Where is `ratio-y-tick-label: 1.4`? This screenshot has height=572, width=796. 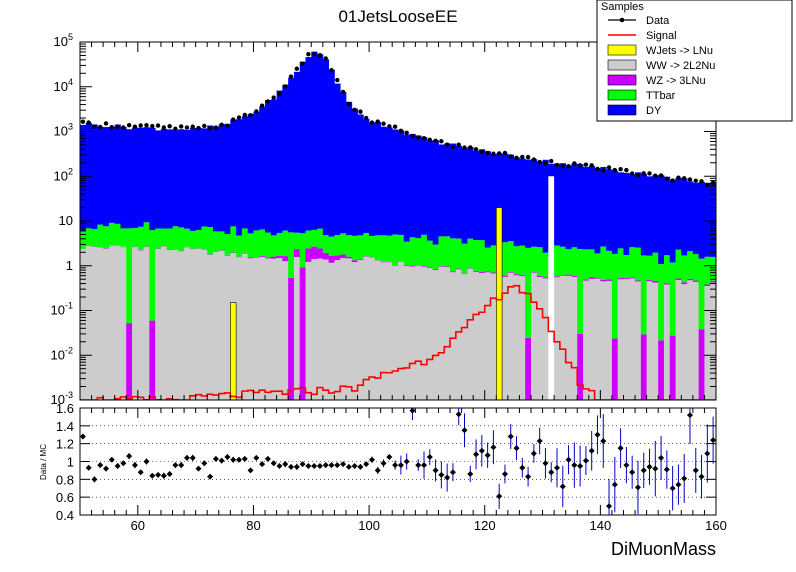
ratio-y-tick-label: 1.4 is located at coordinates (65, 426).